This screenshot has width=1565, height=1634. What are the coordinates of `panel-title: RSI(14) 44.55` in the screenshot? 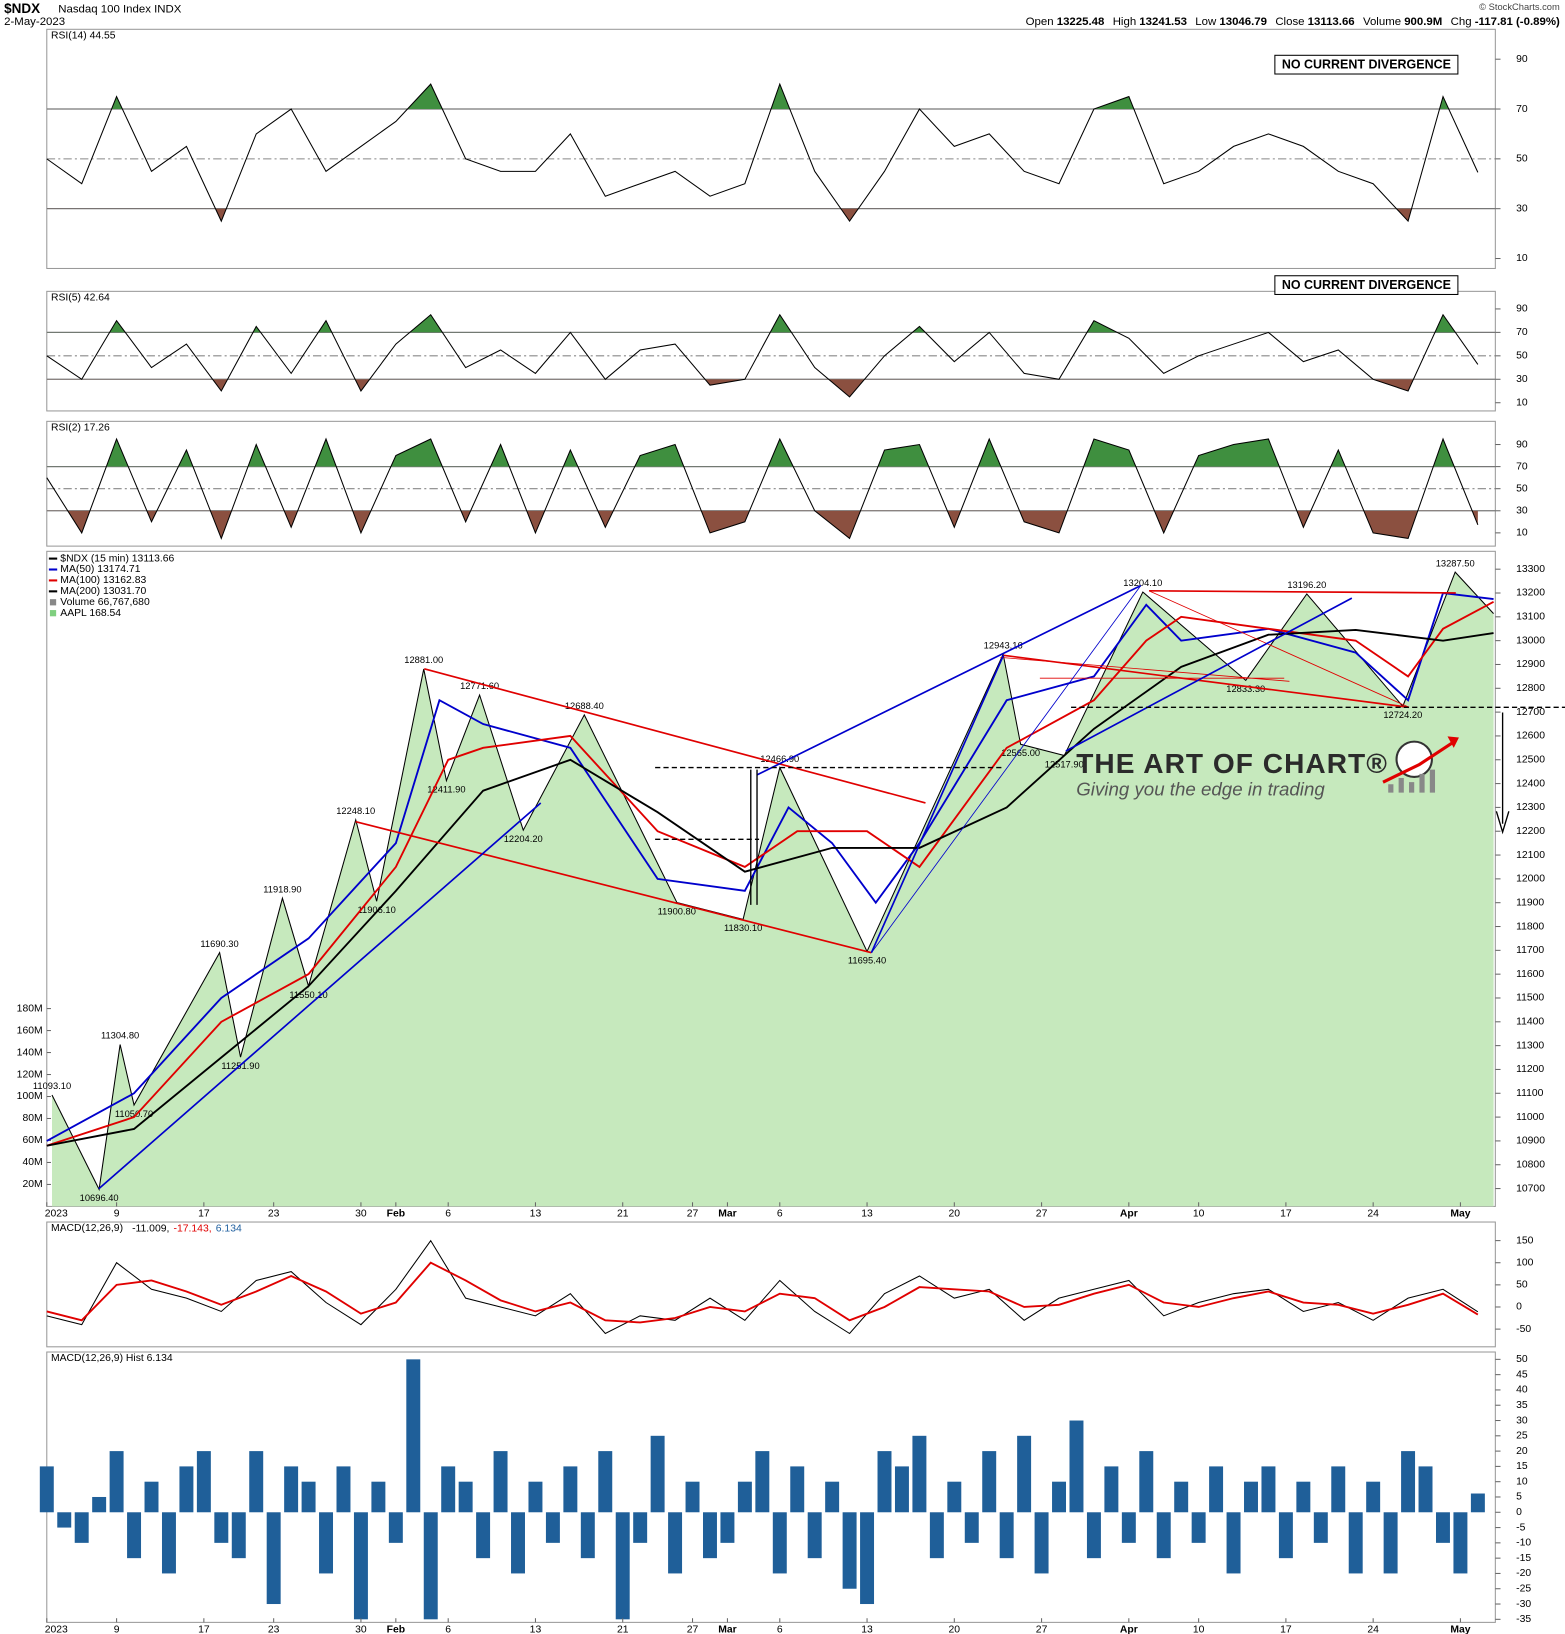 It's located at (83, 35).